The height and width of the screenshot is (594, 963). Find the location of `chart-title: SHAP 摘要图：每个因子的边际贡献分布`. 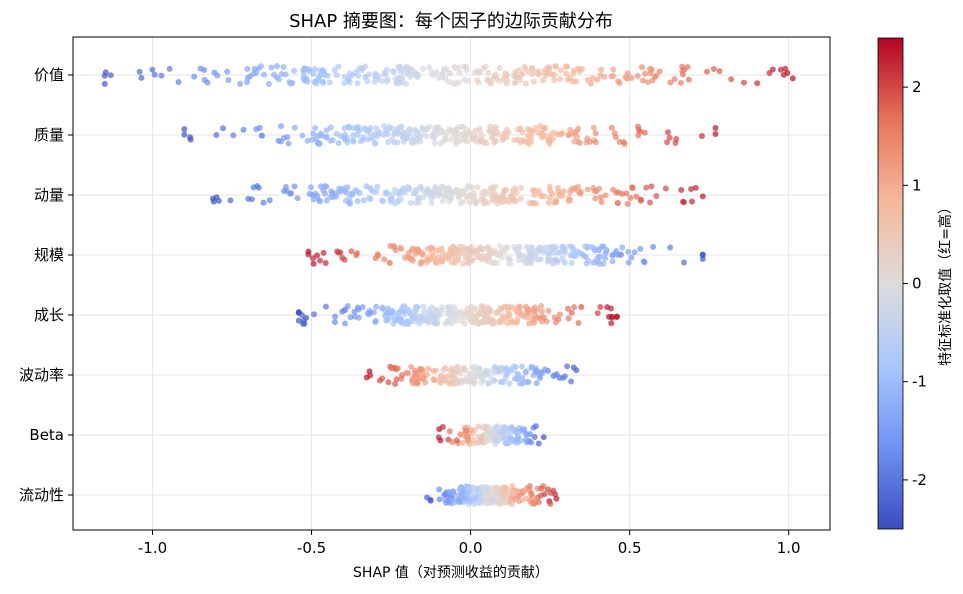

chart-title: SHAP 摘要图：每个因子的边际贡献分布 is located at coordinates (451, 21).